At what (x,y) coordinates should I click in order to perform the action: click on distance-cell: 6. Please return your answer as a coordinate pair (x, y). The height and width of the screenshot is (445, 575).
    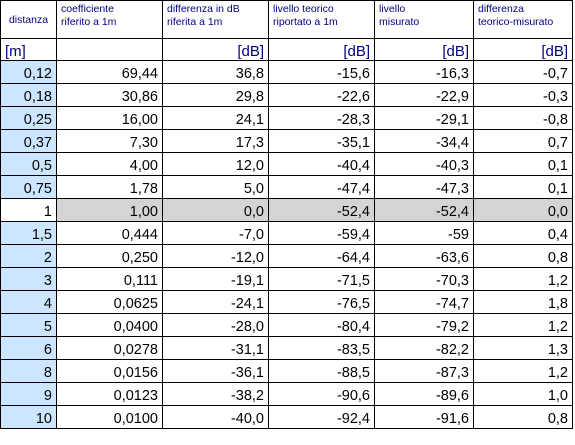
    Looking at the image, I should click on (28, 348).